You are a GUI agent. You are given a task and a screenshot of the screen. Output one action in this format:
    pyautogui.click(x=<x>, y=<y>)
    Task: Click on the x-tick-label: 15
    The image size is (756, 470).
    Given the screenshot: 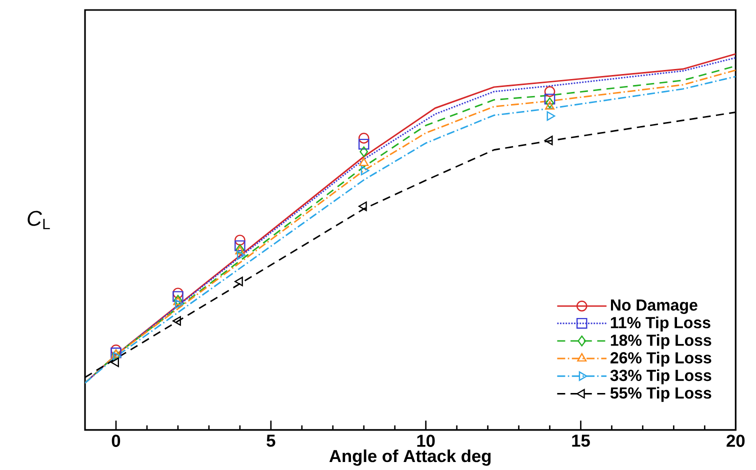 What is the action you would take?
    pyautogui.click(x=581, y=440)
    